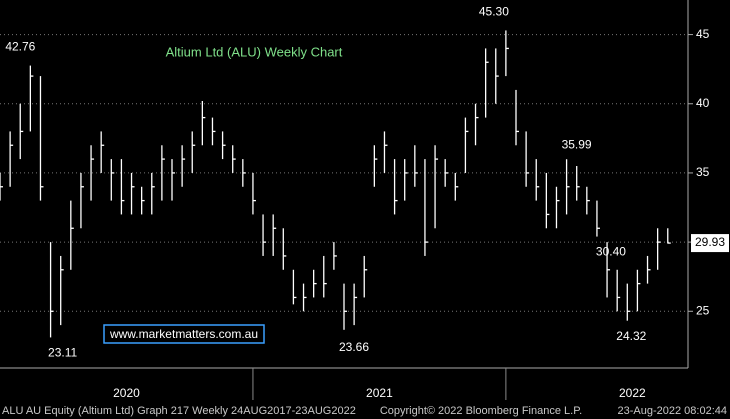 This screenshot has width=730, height=419. What do you see at coordinates (632, 393) in the screenshot?
I see `x-tick-label: 2022` at bounding box center [632, 393].